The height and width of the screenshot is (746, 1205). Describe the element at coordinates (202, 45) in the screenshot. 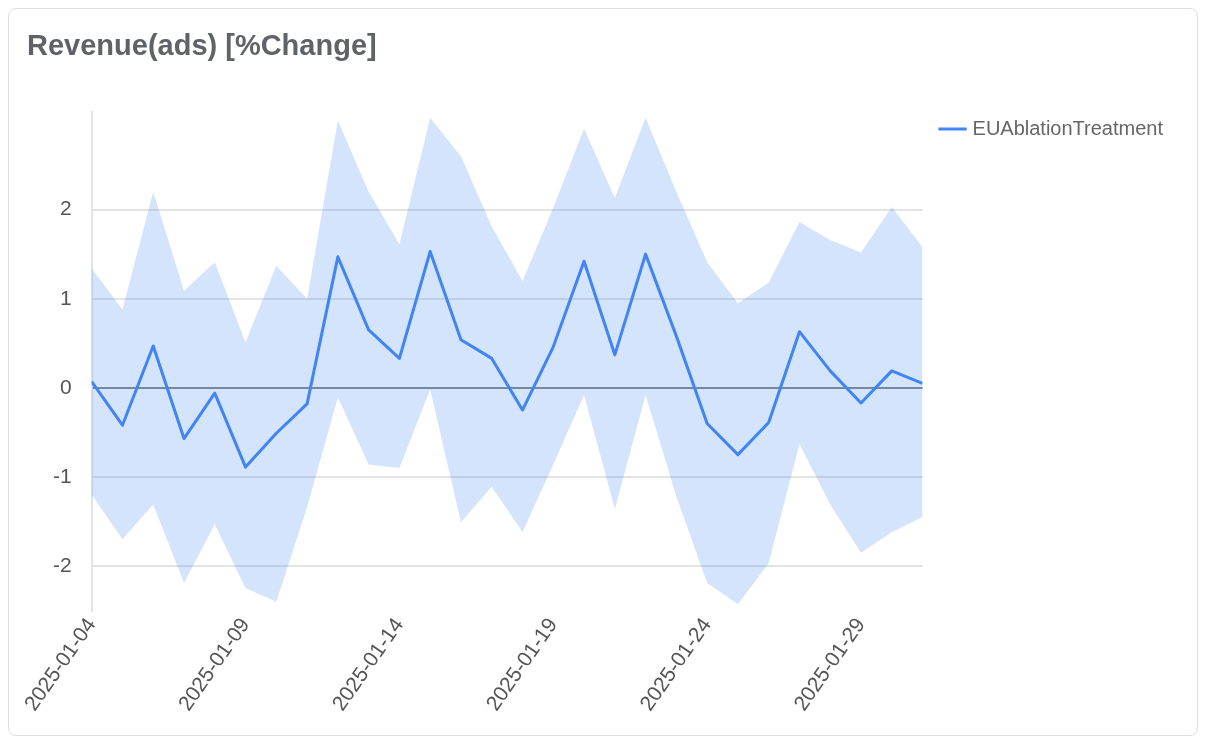

I see `chart-title: Revenue(ads) [%Change]` at that location.